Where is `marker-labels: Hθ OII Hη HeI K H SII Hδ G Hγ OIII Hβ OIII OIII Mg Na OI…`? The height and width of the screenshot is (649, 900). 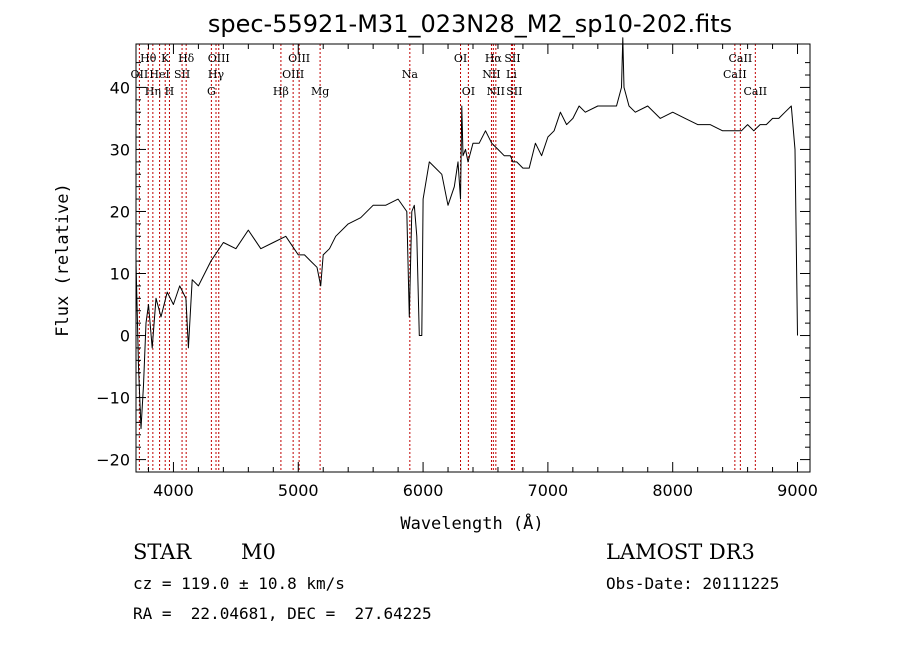 marker-labels: Hθ OII Hη HeI K H SII Hδ G Hγ OIII Hβ OIII OIII Mg Na OI… is located at coordinates (449, 75).